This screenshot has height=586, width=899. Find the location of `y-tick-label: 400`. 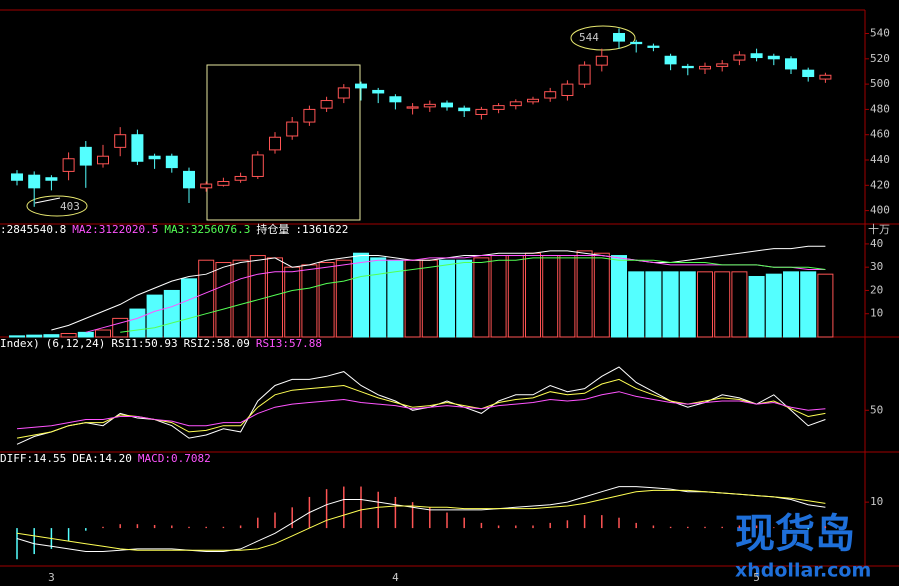

y-tick-label: 400 is located at coordinates (880, 210).